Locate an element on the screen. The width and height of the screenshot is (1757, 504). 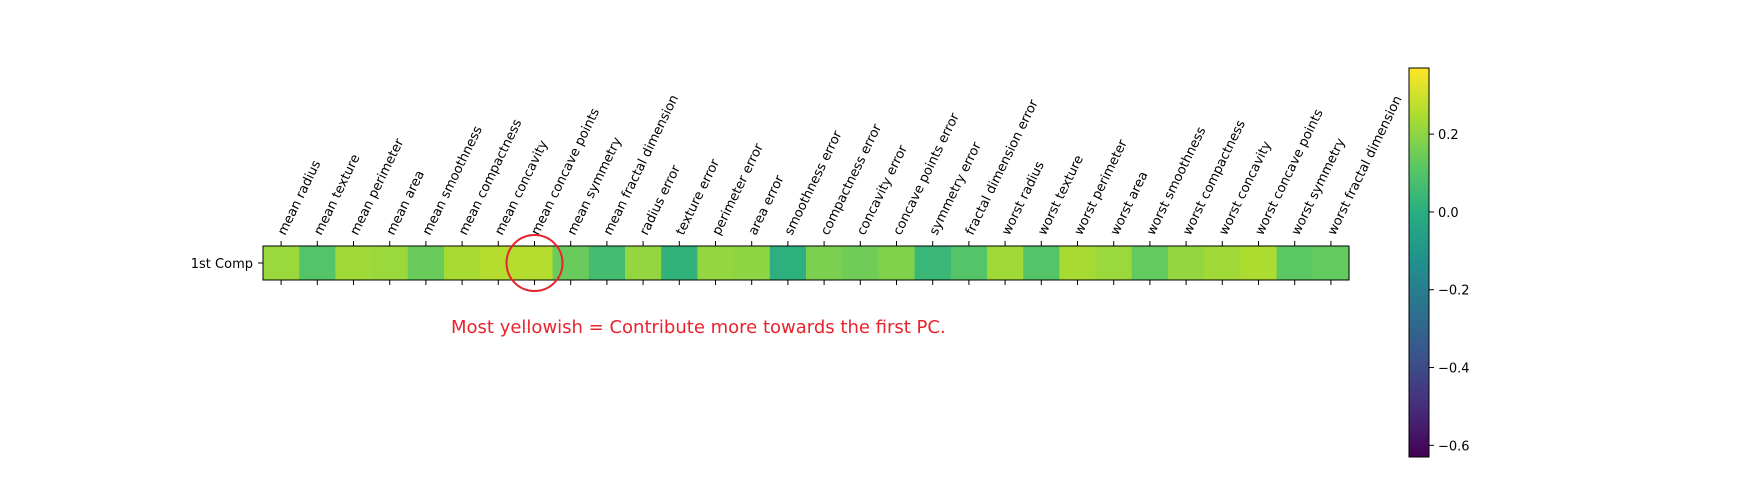
row-label: 1st Comp is located at coordinates (222, 264).